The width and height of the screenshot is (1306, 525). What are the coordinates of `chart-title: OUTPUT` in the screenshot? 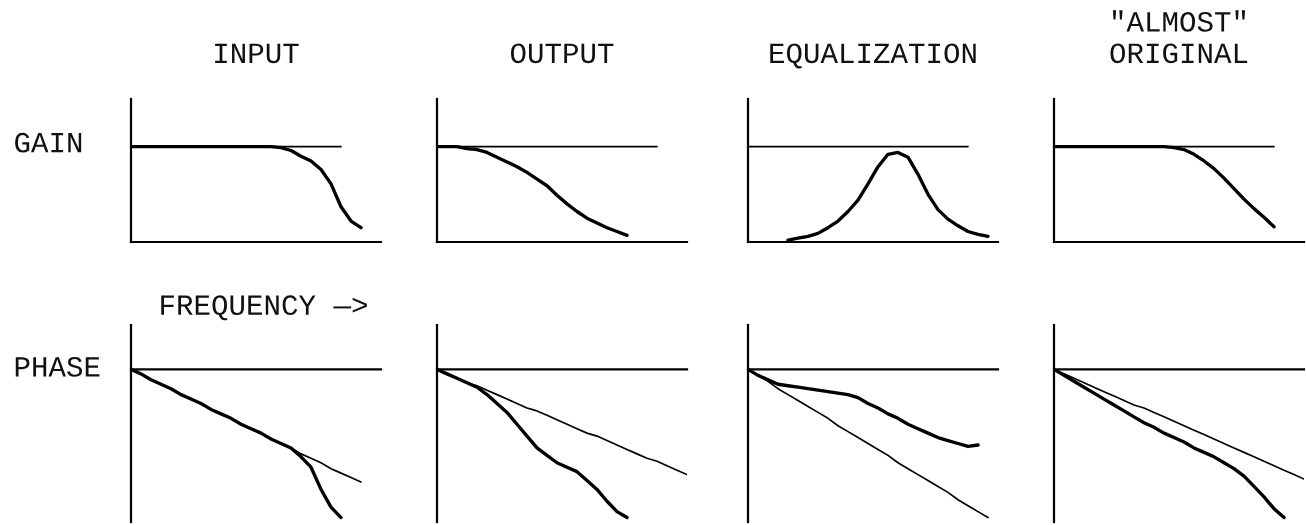 It's located at (562, 53).